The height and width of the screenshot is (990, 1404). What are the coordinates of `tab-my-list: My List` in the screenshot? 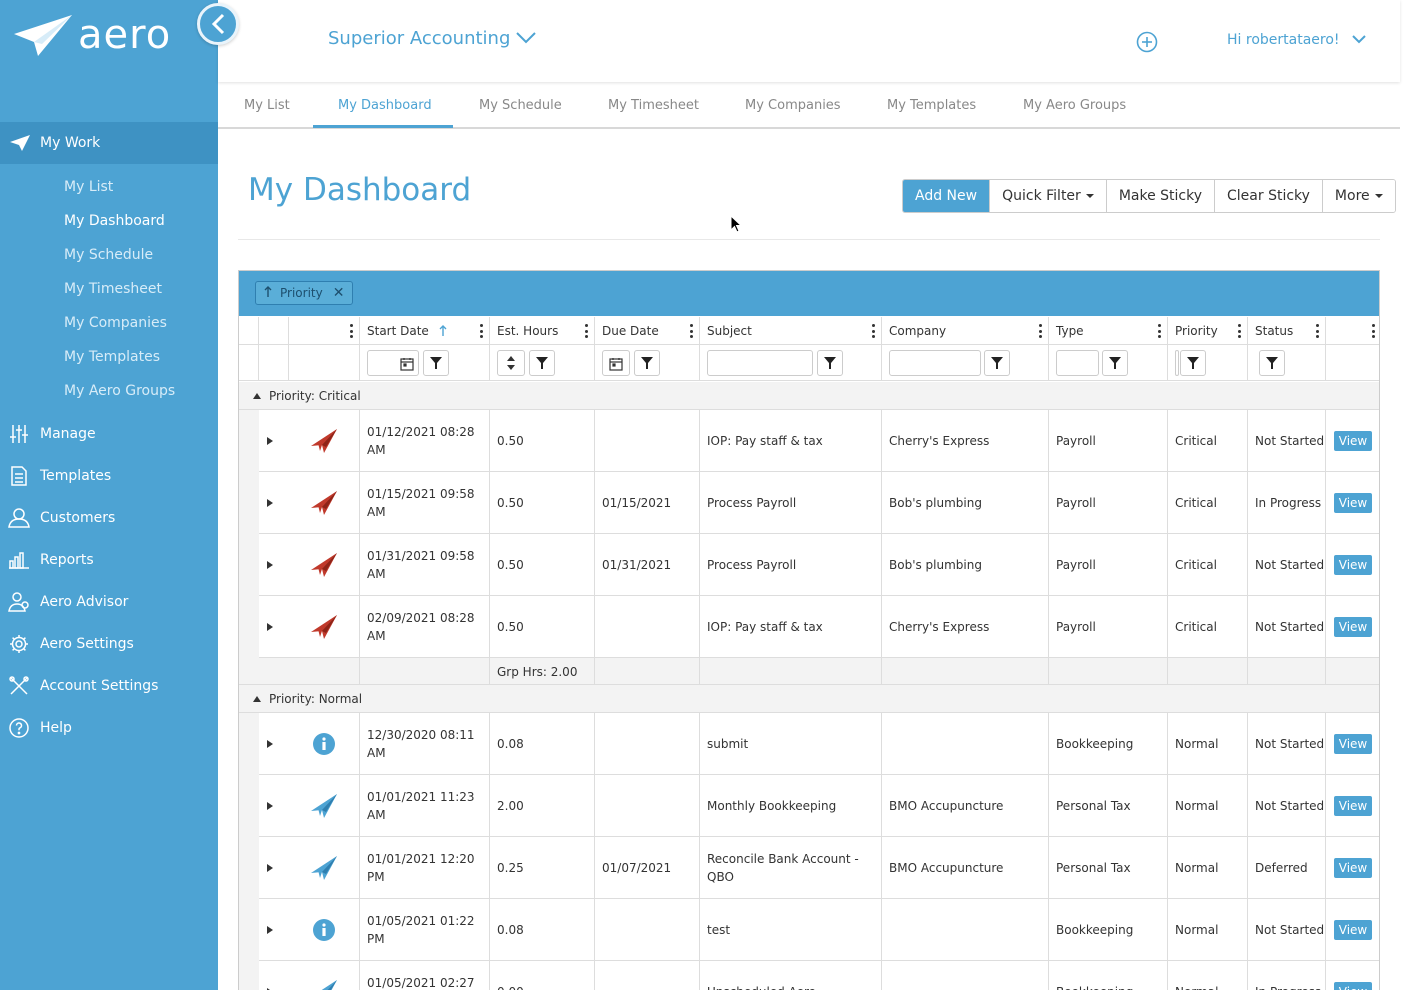 It's located at (267, 105).